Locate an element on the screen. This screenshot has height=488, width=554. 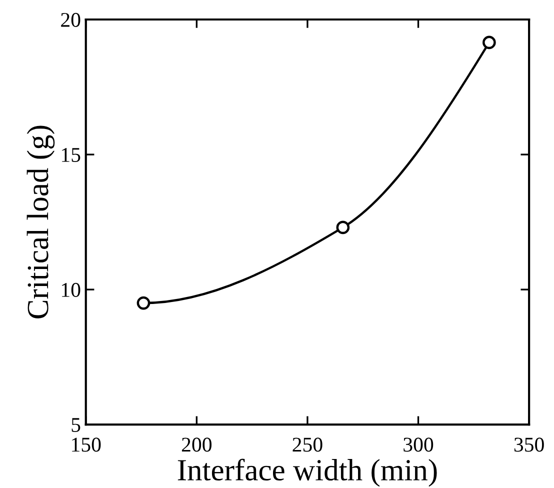
y-axis-title: Critical load (g) is located at coordinates (40, 222).